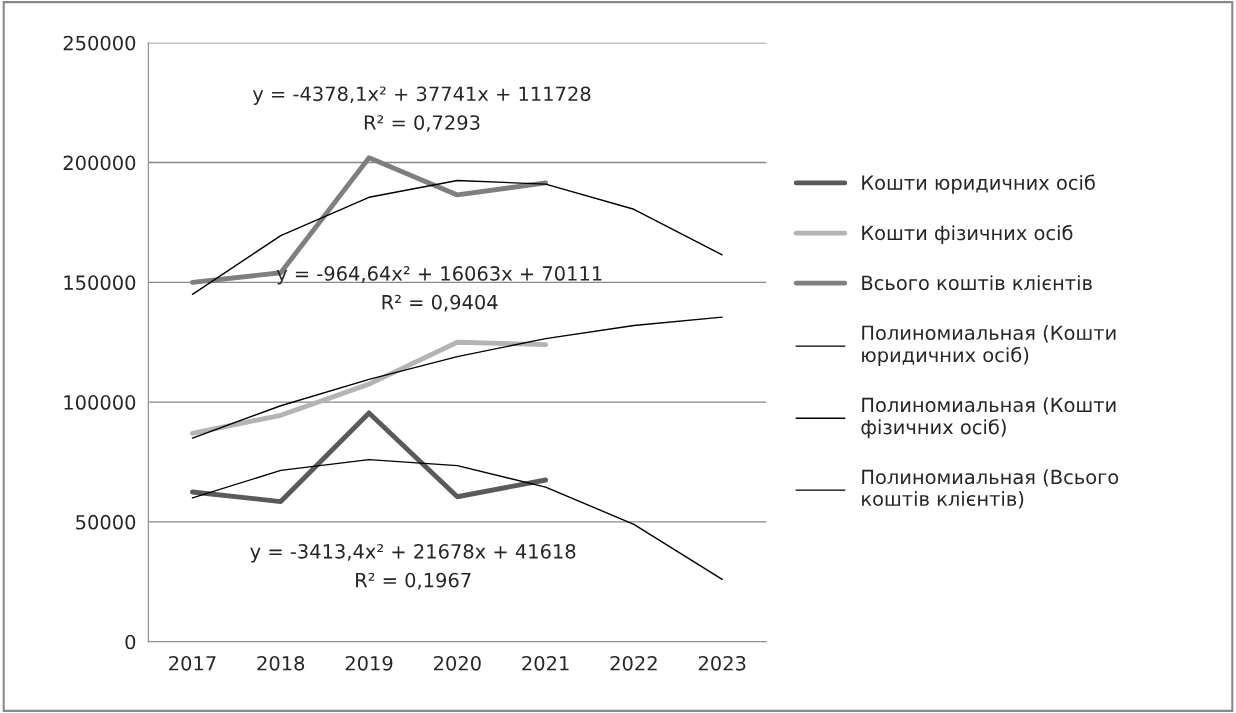  Describe the element at coordinates (413, 553) in the screenshot. I see `annotation: y = -3413,4x² + 21678x + 41618` at that location.